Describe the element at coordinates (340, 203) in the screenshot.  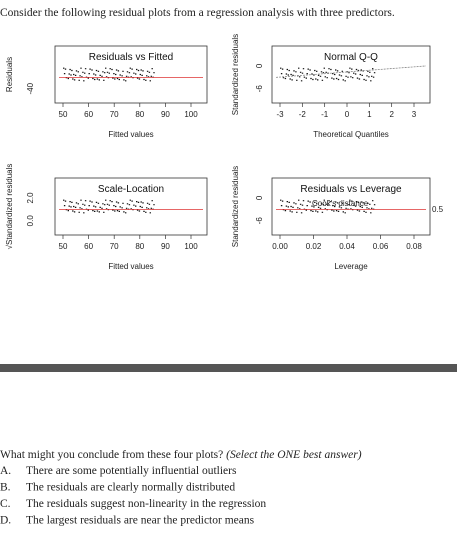
I see `annotation: Cook's distance` at that location.